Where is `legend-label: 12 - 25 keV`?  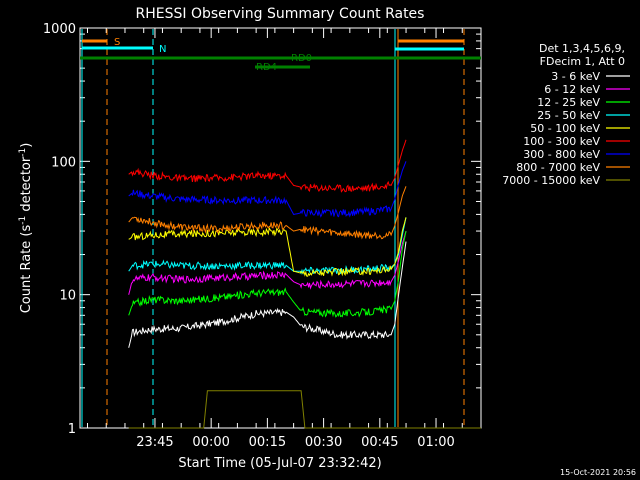 legend-label: 12 - 25 keV is located at coordinates (568, 102).